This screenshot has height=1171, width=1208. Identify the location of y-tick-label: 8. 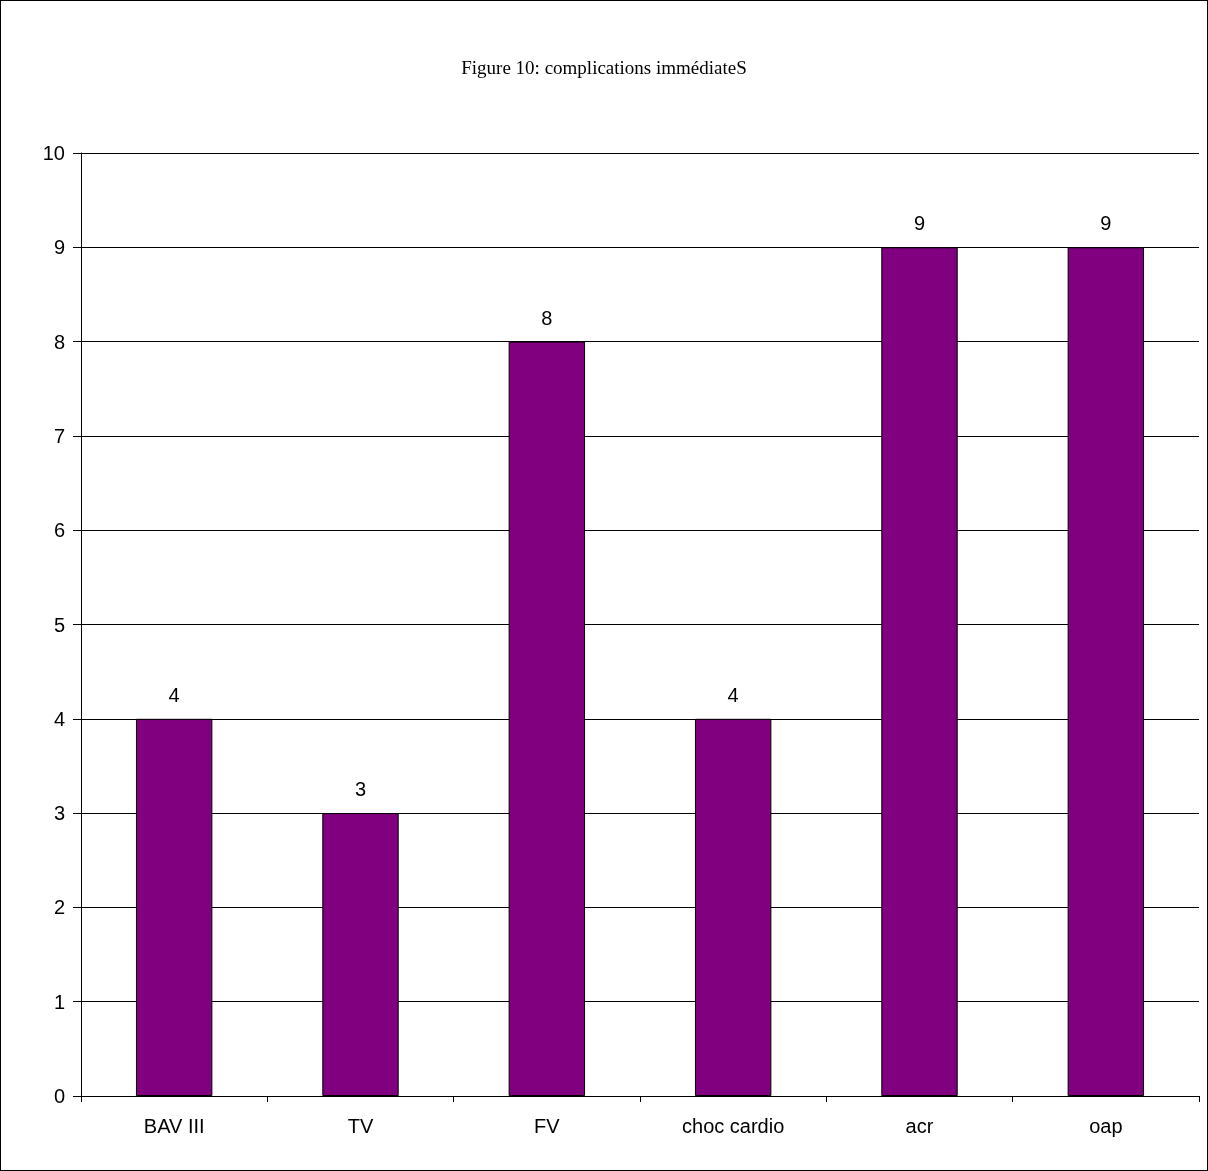
(59, 341).